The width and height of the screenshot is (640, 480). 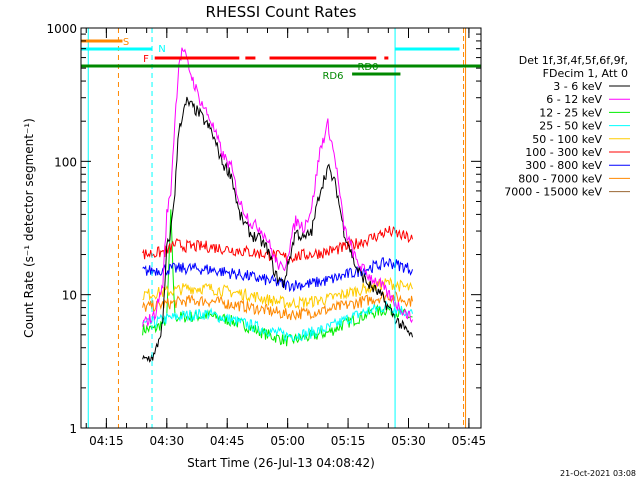 I want to click on y-tick-label: 1, so click(x=73, y=429).